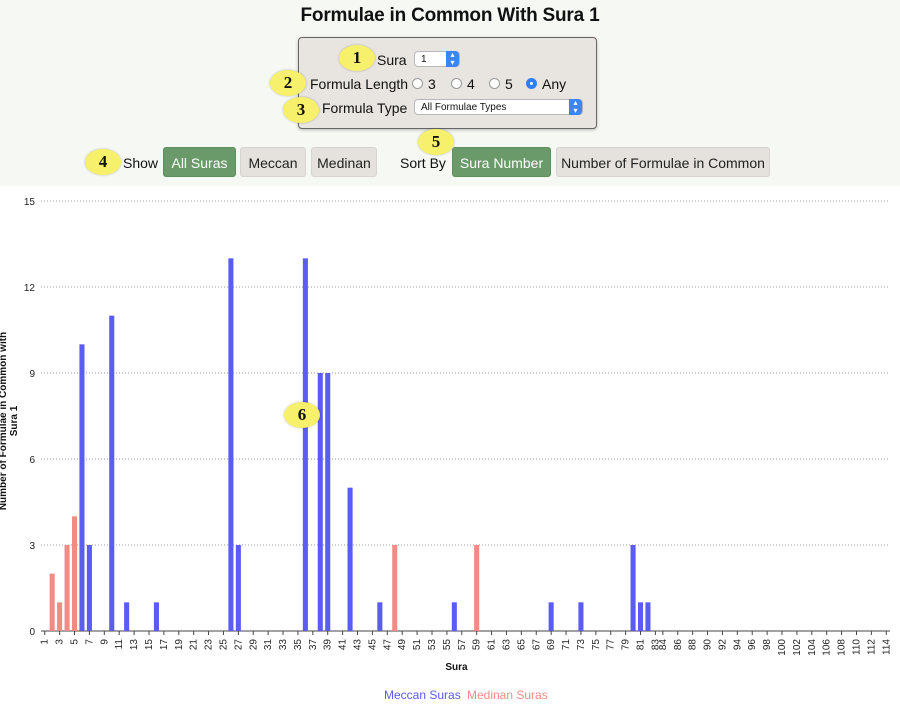 This screenshot has height=712, width=900. I want to click on x-tick-label: 11, so click(119, 644).